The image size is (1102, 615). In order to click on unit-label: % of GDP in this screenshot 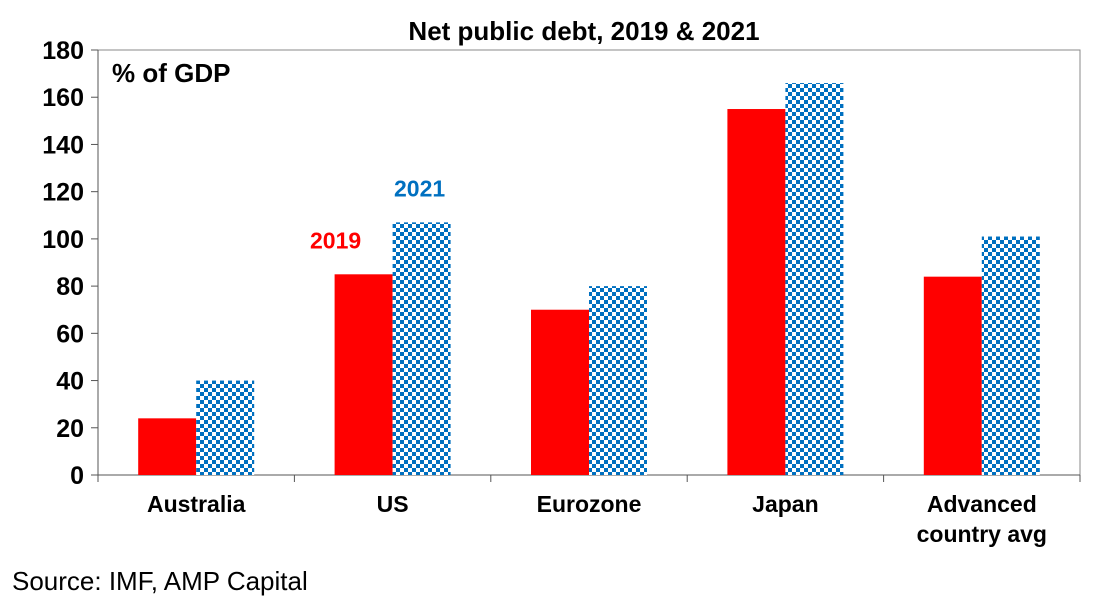, I will do `click(171, 73)`.